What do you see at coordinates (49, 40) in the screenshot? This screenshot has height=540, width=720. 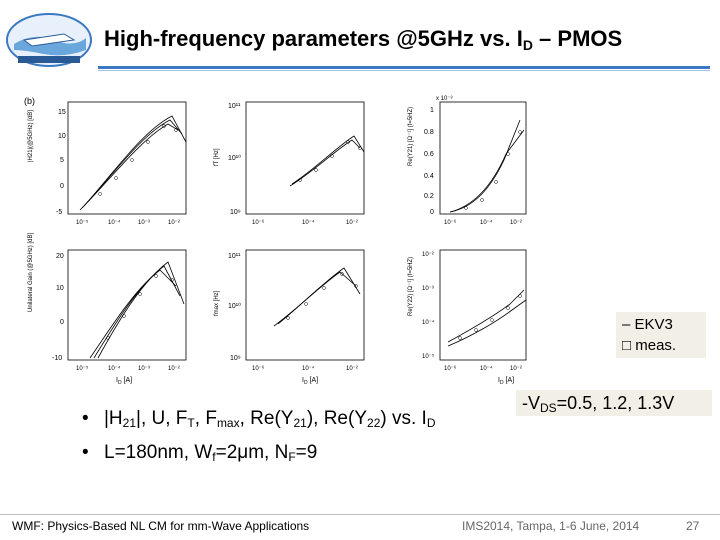 I see `conference-logo` at bounding box center [49, 40].